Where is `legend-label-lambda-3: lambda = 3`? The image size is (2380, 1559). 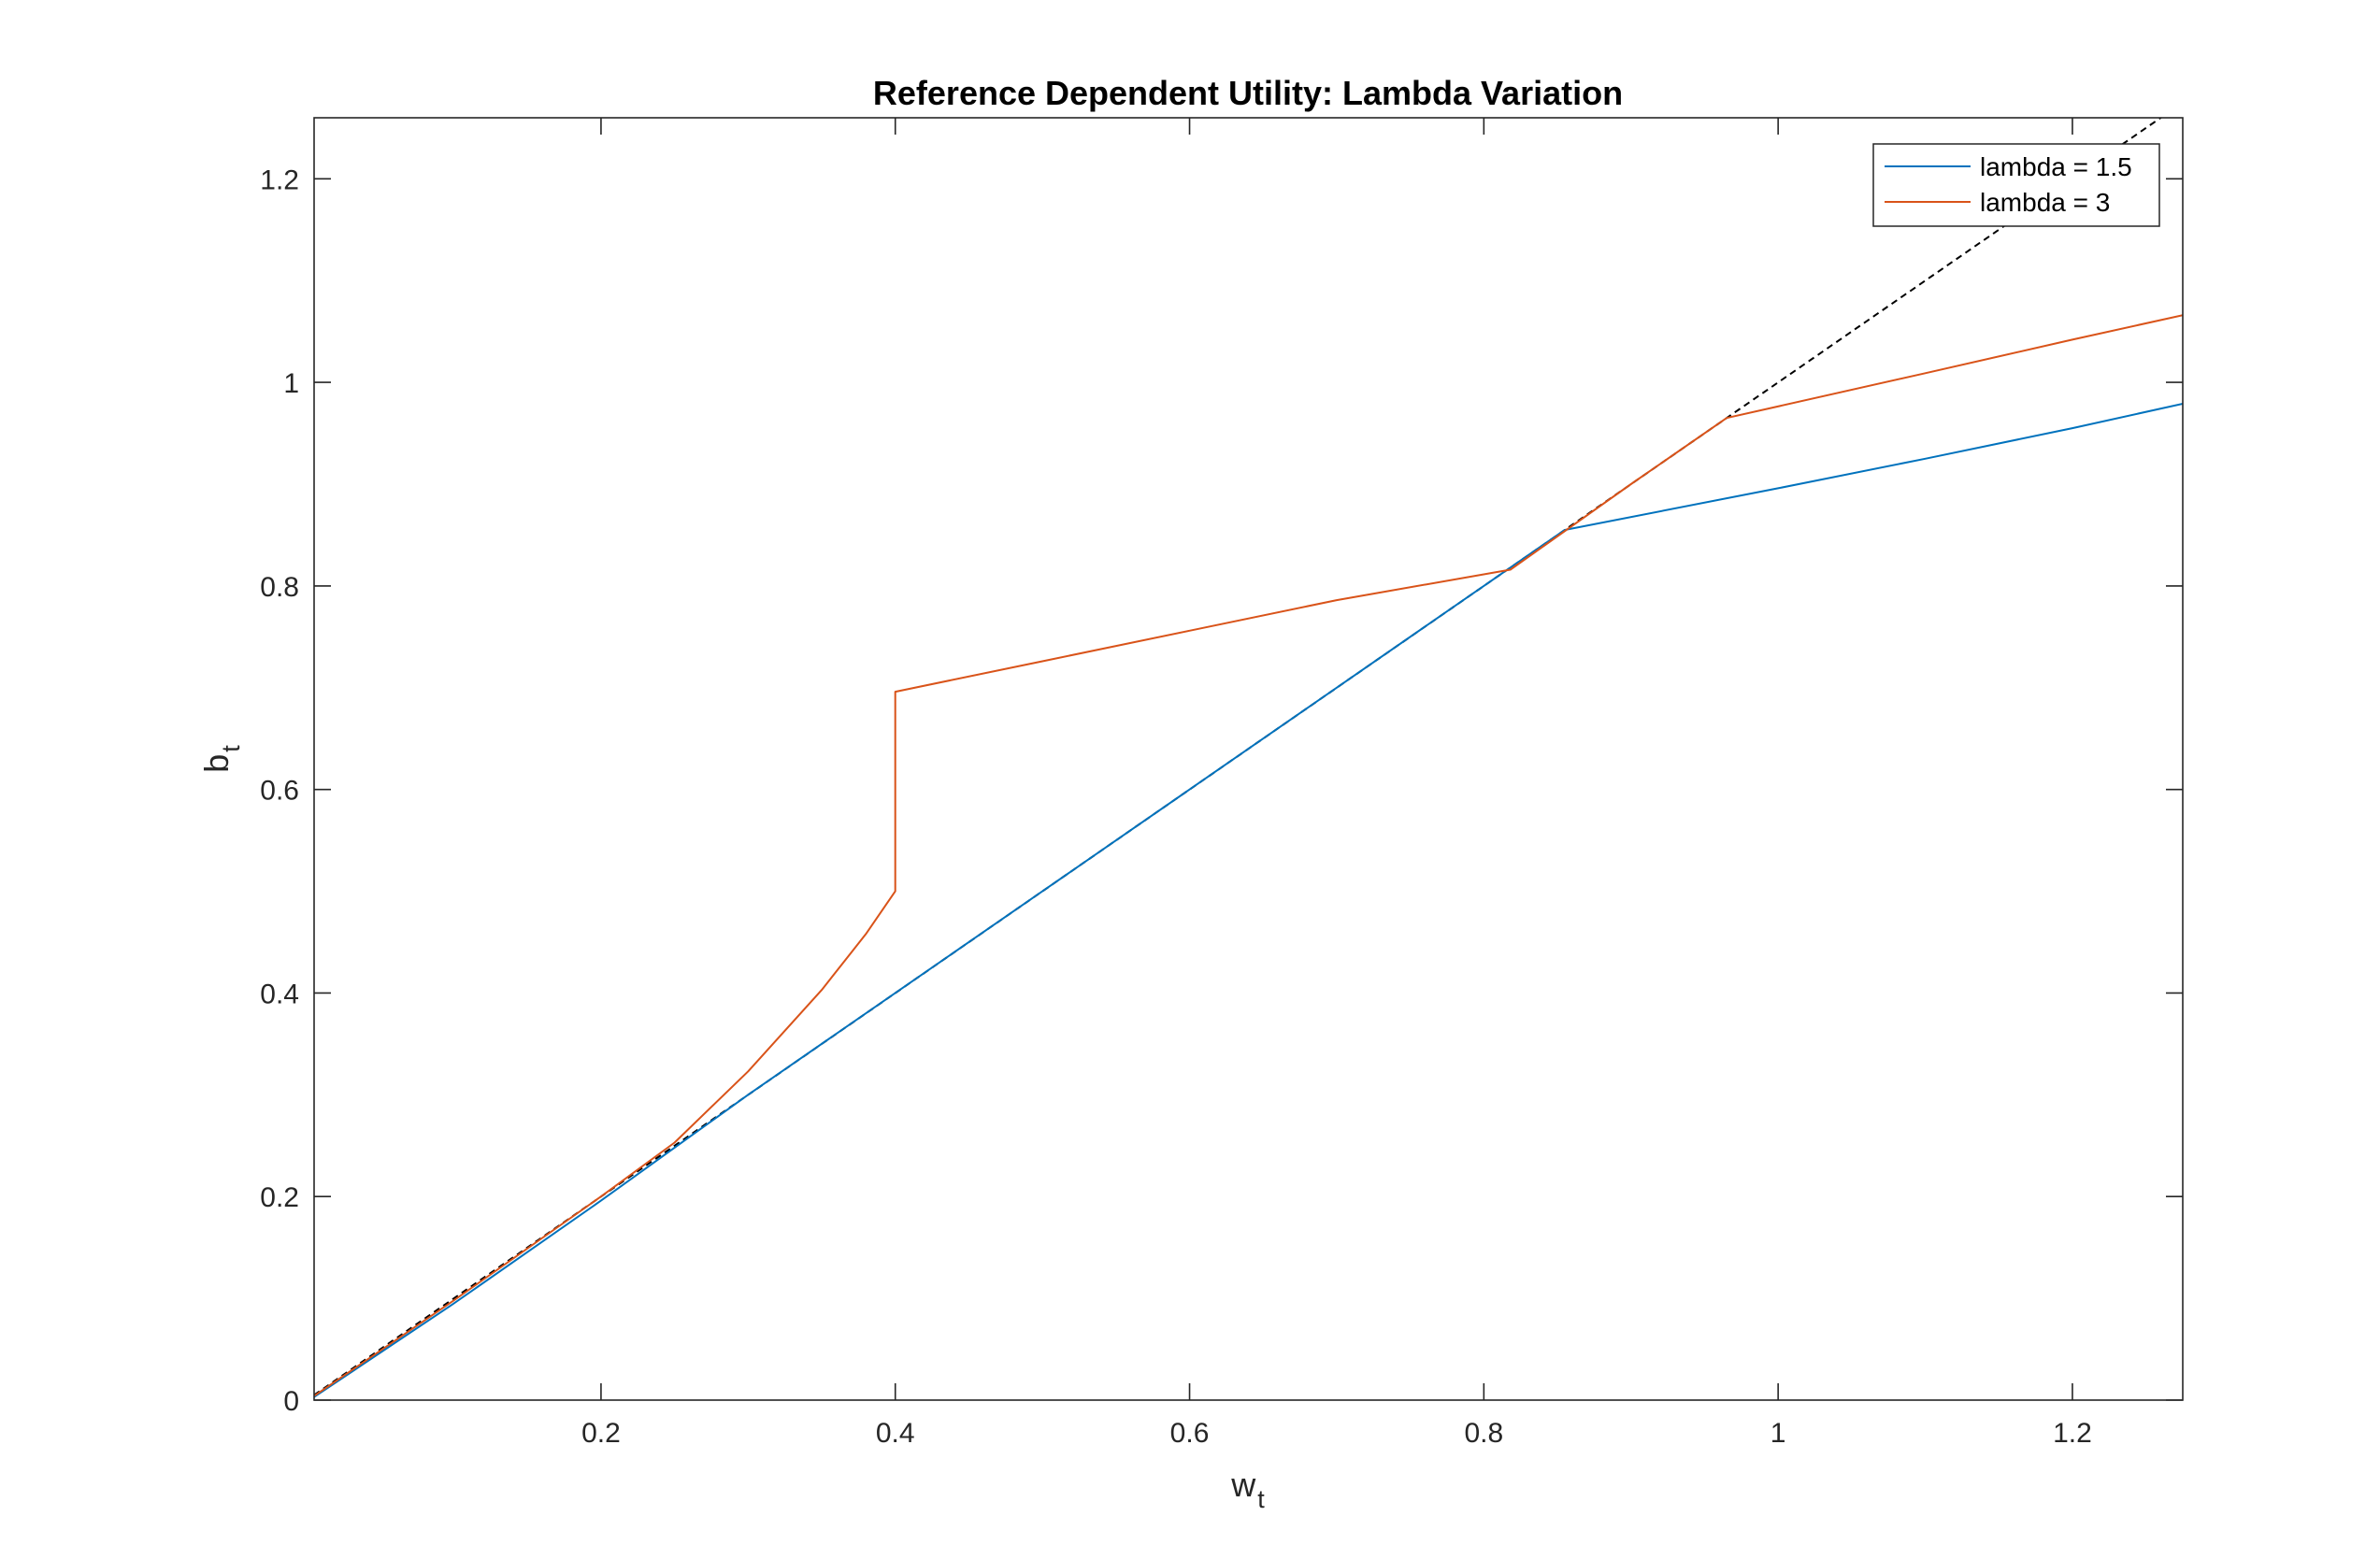
legend-label-lambda-3: lambda = 3 is located at coordinates (2045, 202).